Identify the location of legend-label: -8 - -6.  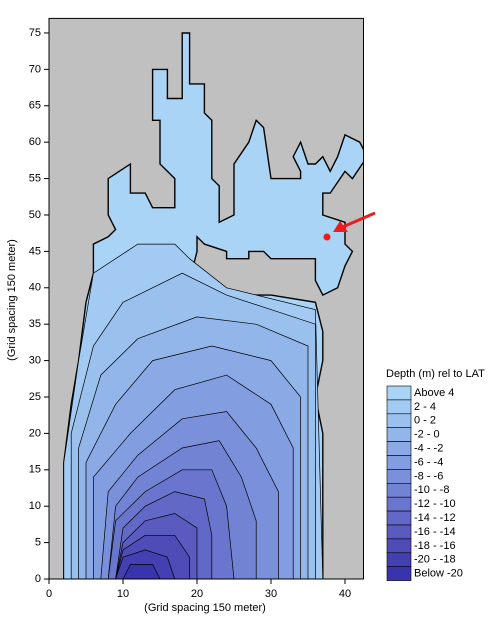
(428, 476).